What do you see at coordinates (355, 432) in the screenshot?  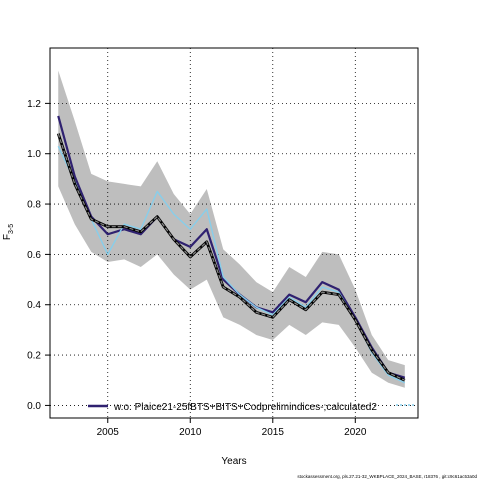 I see `x-tick-label: 2020` at bounding box center [355, 432].